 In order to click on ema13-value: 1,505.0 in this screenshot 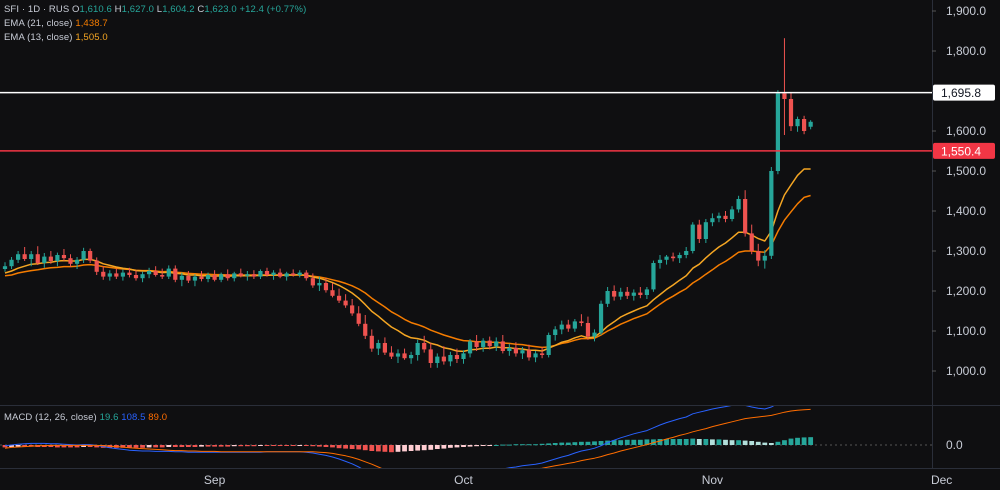, I will do `click(91, 37)`.